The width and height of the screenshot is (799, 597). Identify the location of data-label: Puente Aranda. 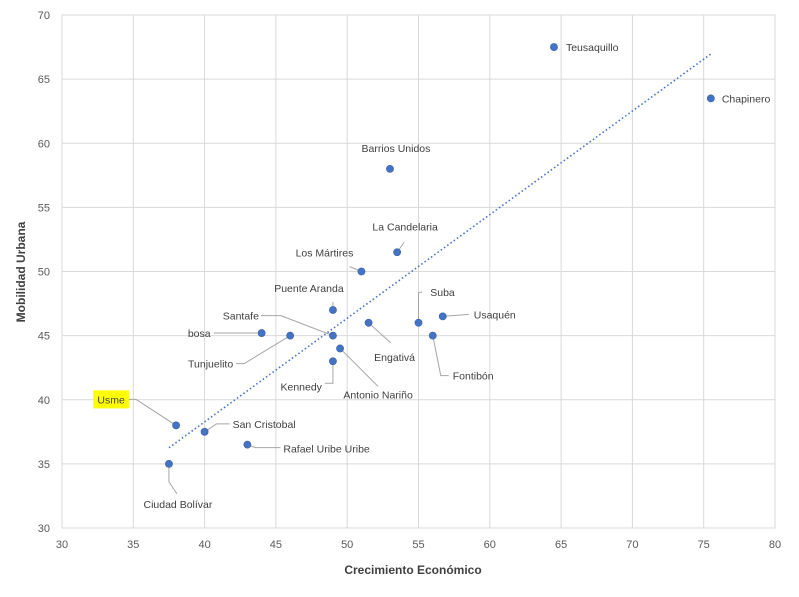
(309, 289).